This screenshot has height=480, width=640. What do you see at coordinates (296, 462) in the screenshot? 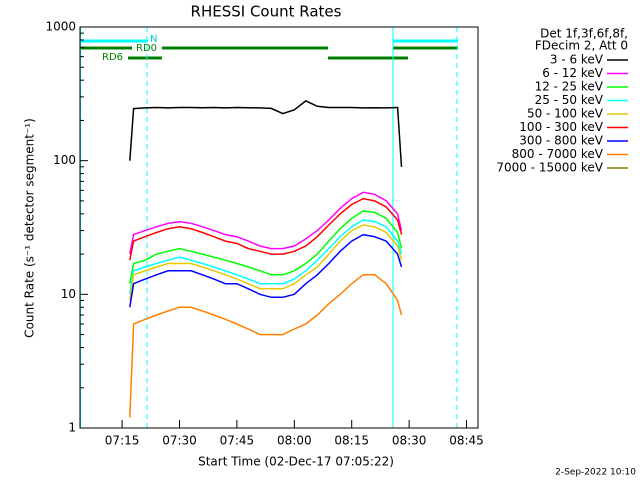
I see `x-axis-label: Start Time (02-Dec-17 07:05:22)` at bounding box center [296, 462].